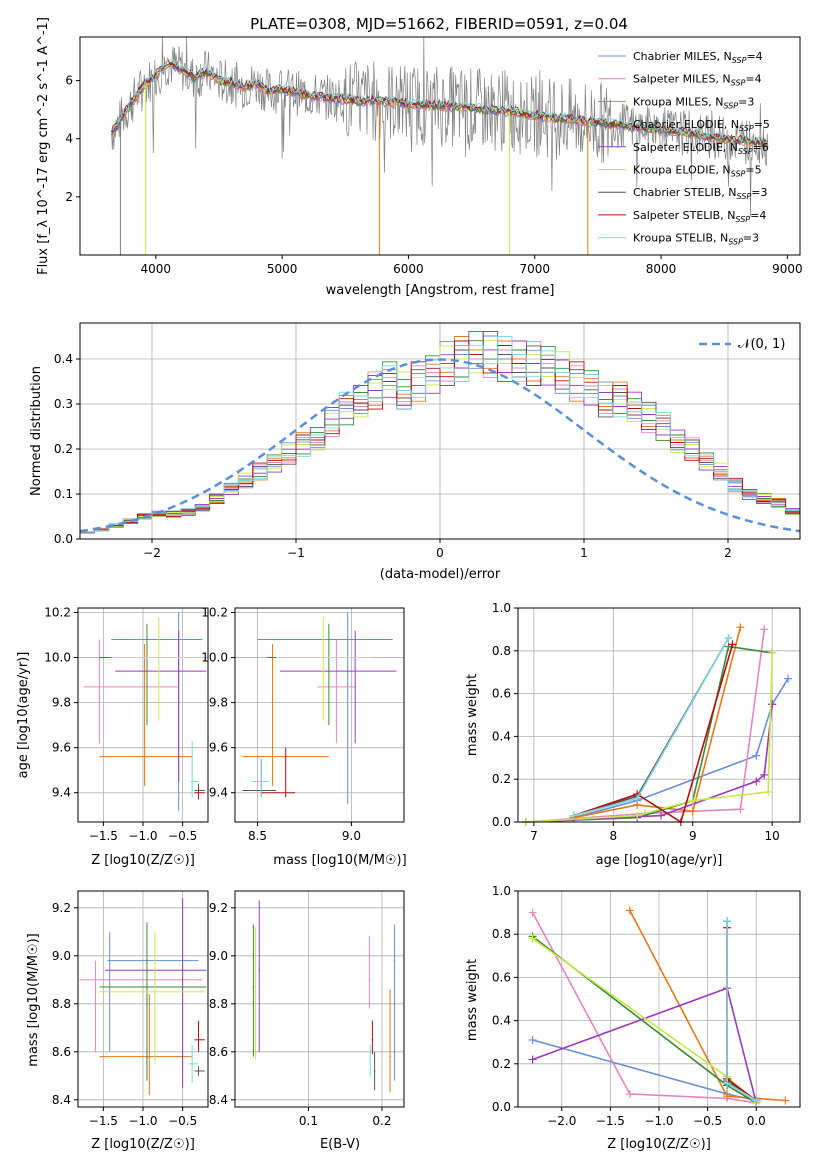 The image size is (819, 1170). What do you see at coordinates (501, 822) in the screenshot?
I see `panel-ytick-label: 0.0` at bounding box center [501, 822].